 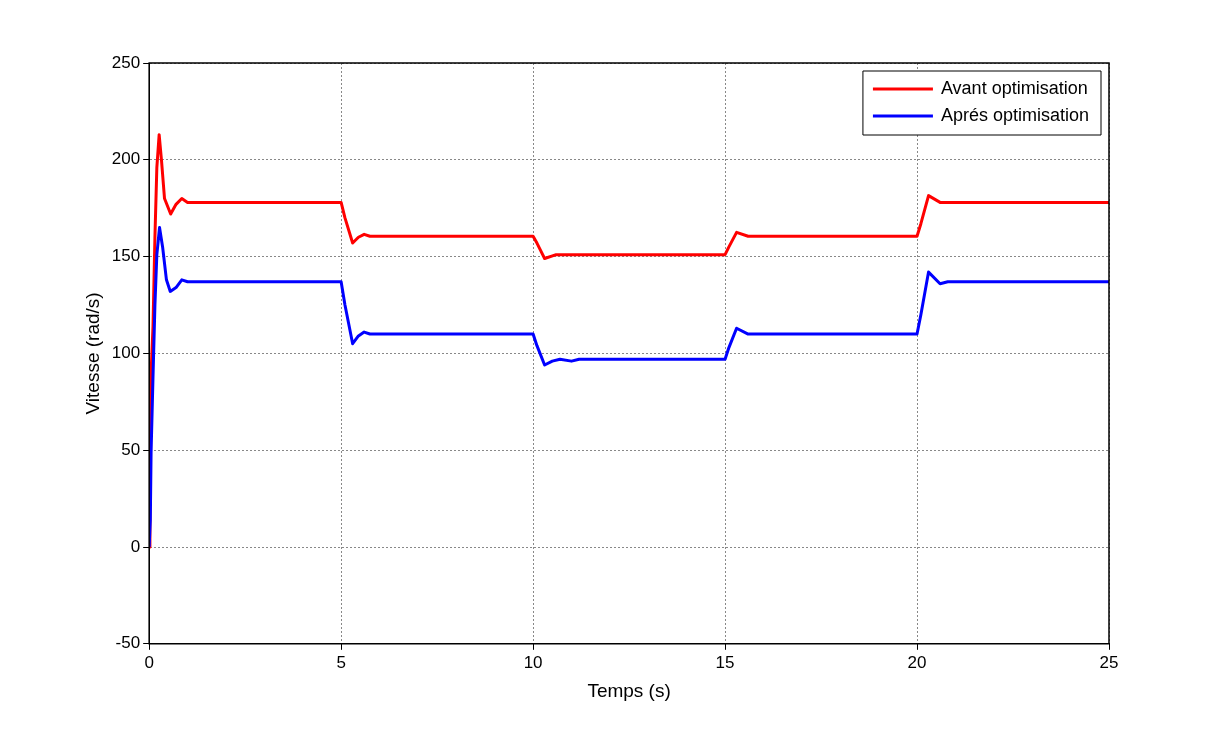 I want to click on x-tick-label: 20, so click(x=917, y=662).